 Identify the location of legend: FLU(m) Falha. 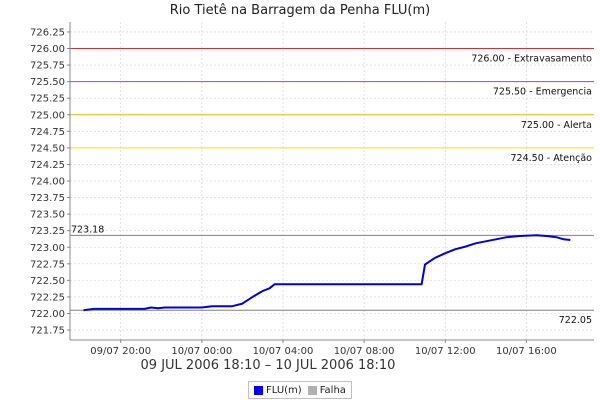
(300, 390).